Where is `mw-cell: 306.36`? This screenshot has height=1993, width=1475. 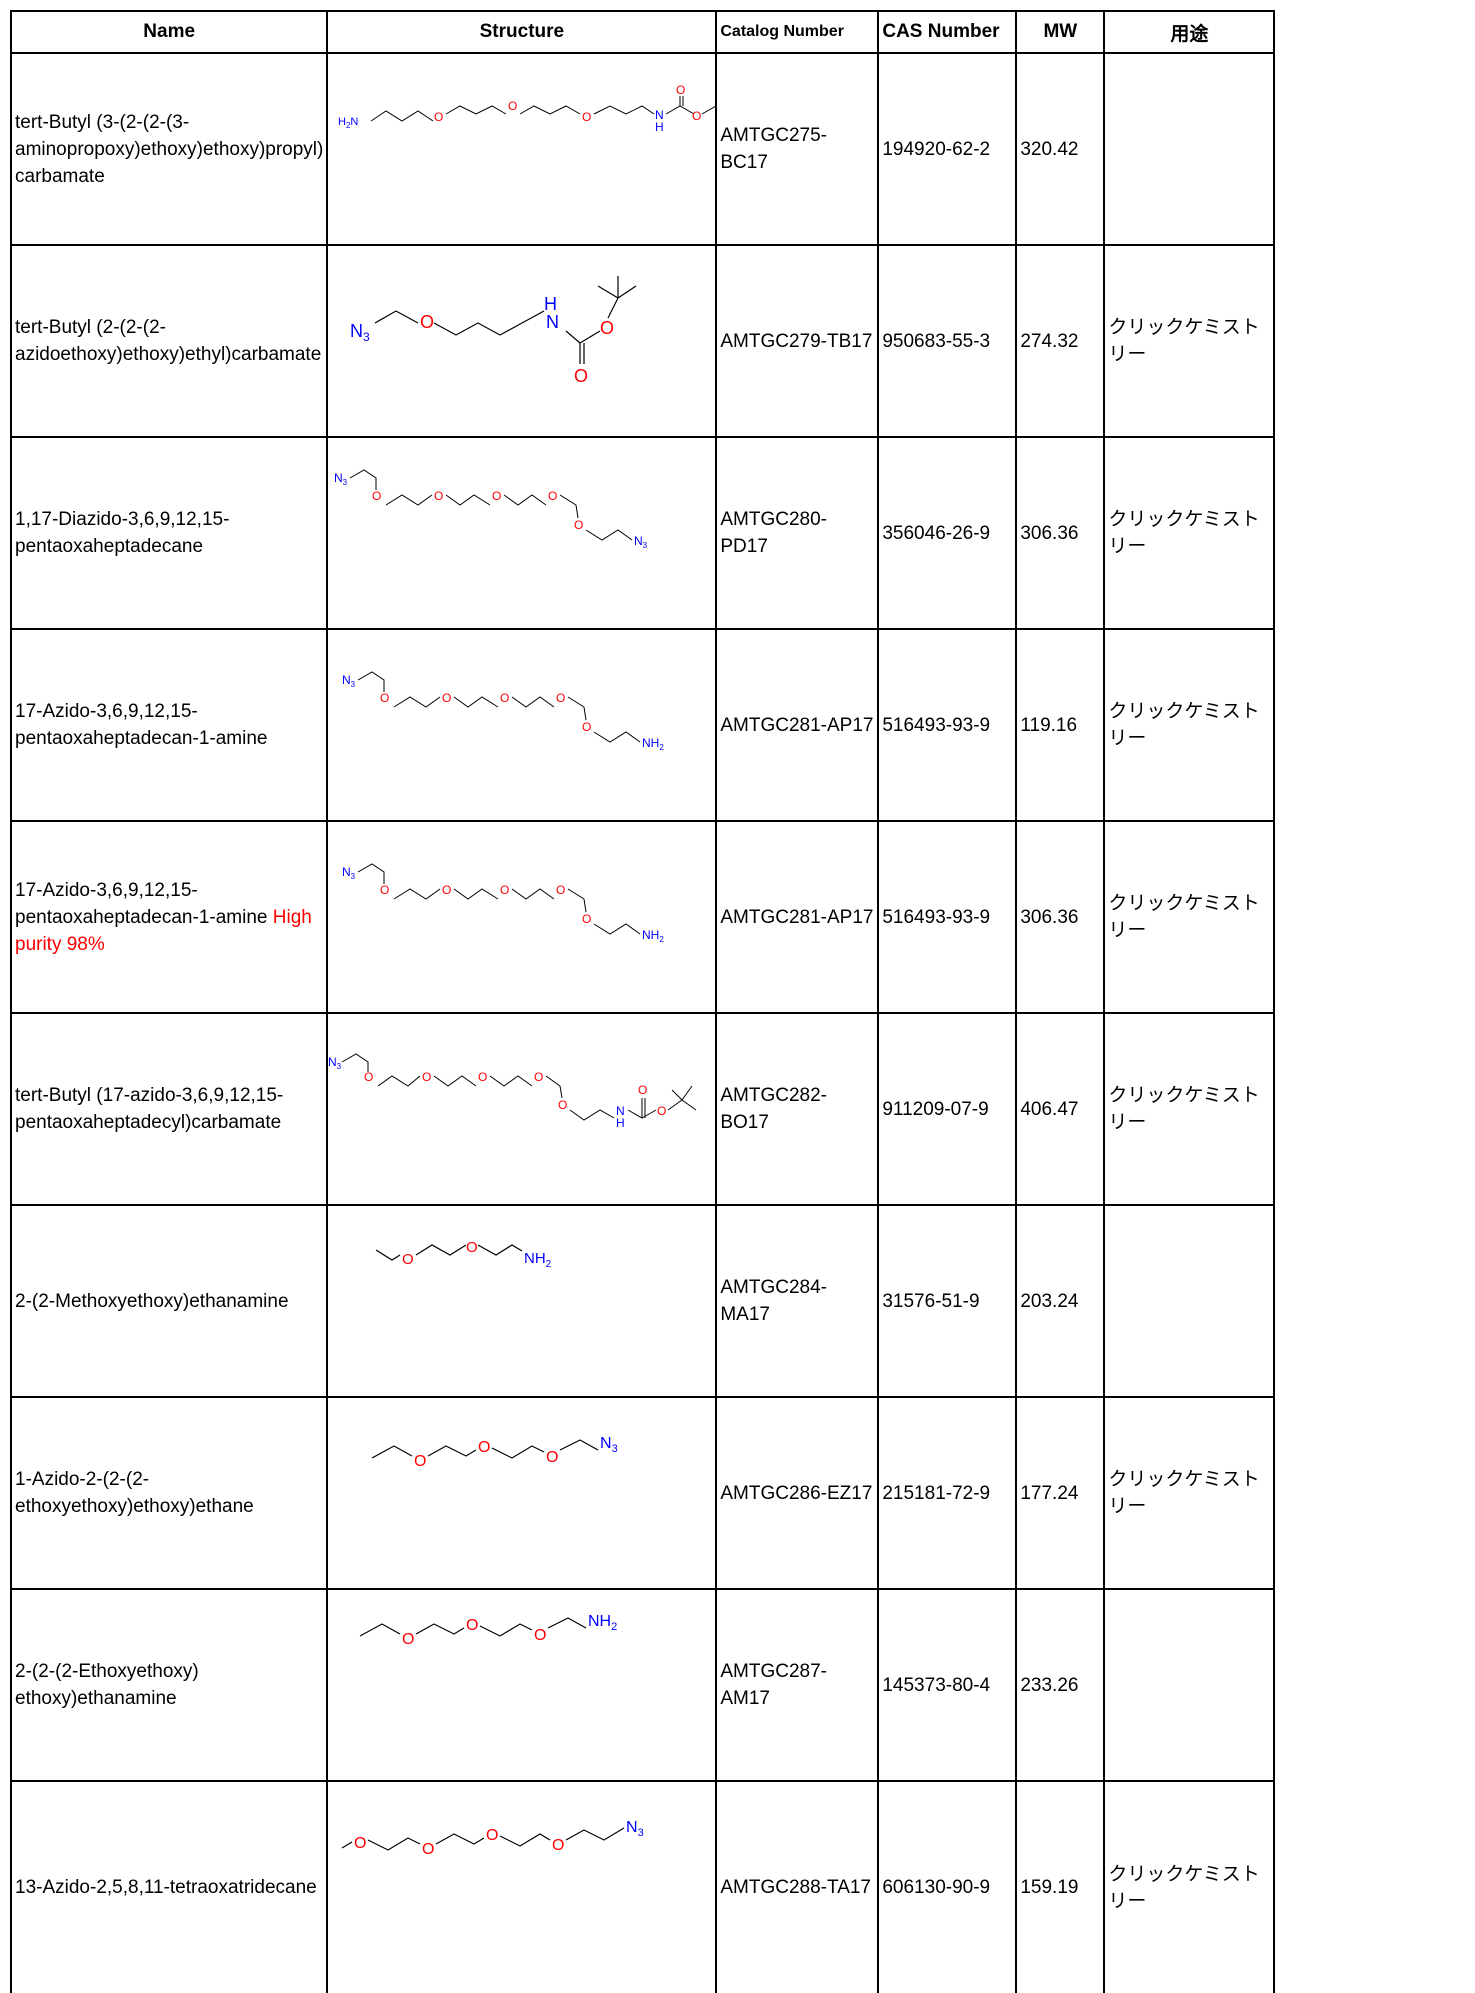 mw-cell: 306.36 is located at coordinates (1060, 533).